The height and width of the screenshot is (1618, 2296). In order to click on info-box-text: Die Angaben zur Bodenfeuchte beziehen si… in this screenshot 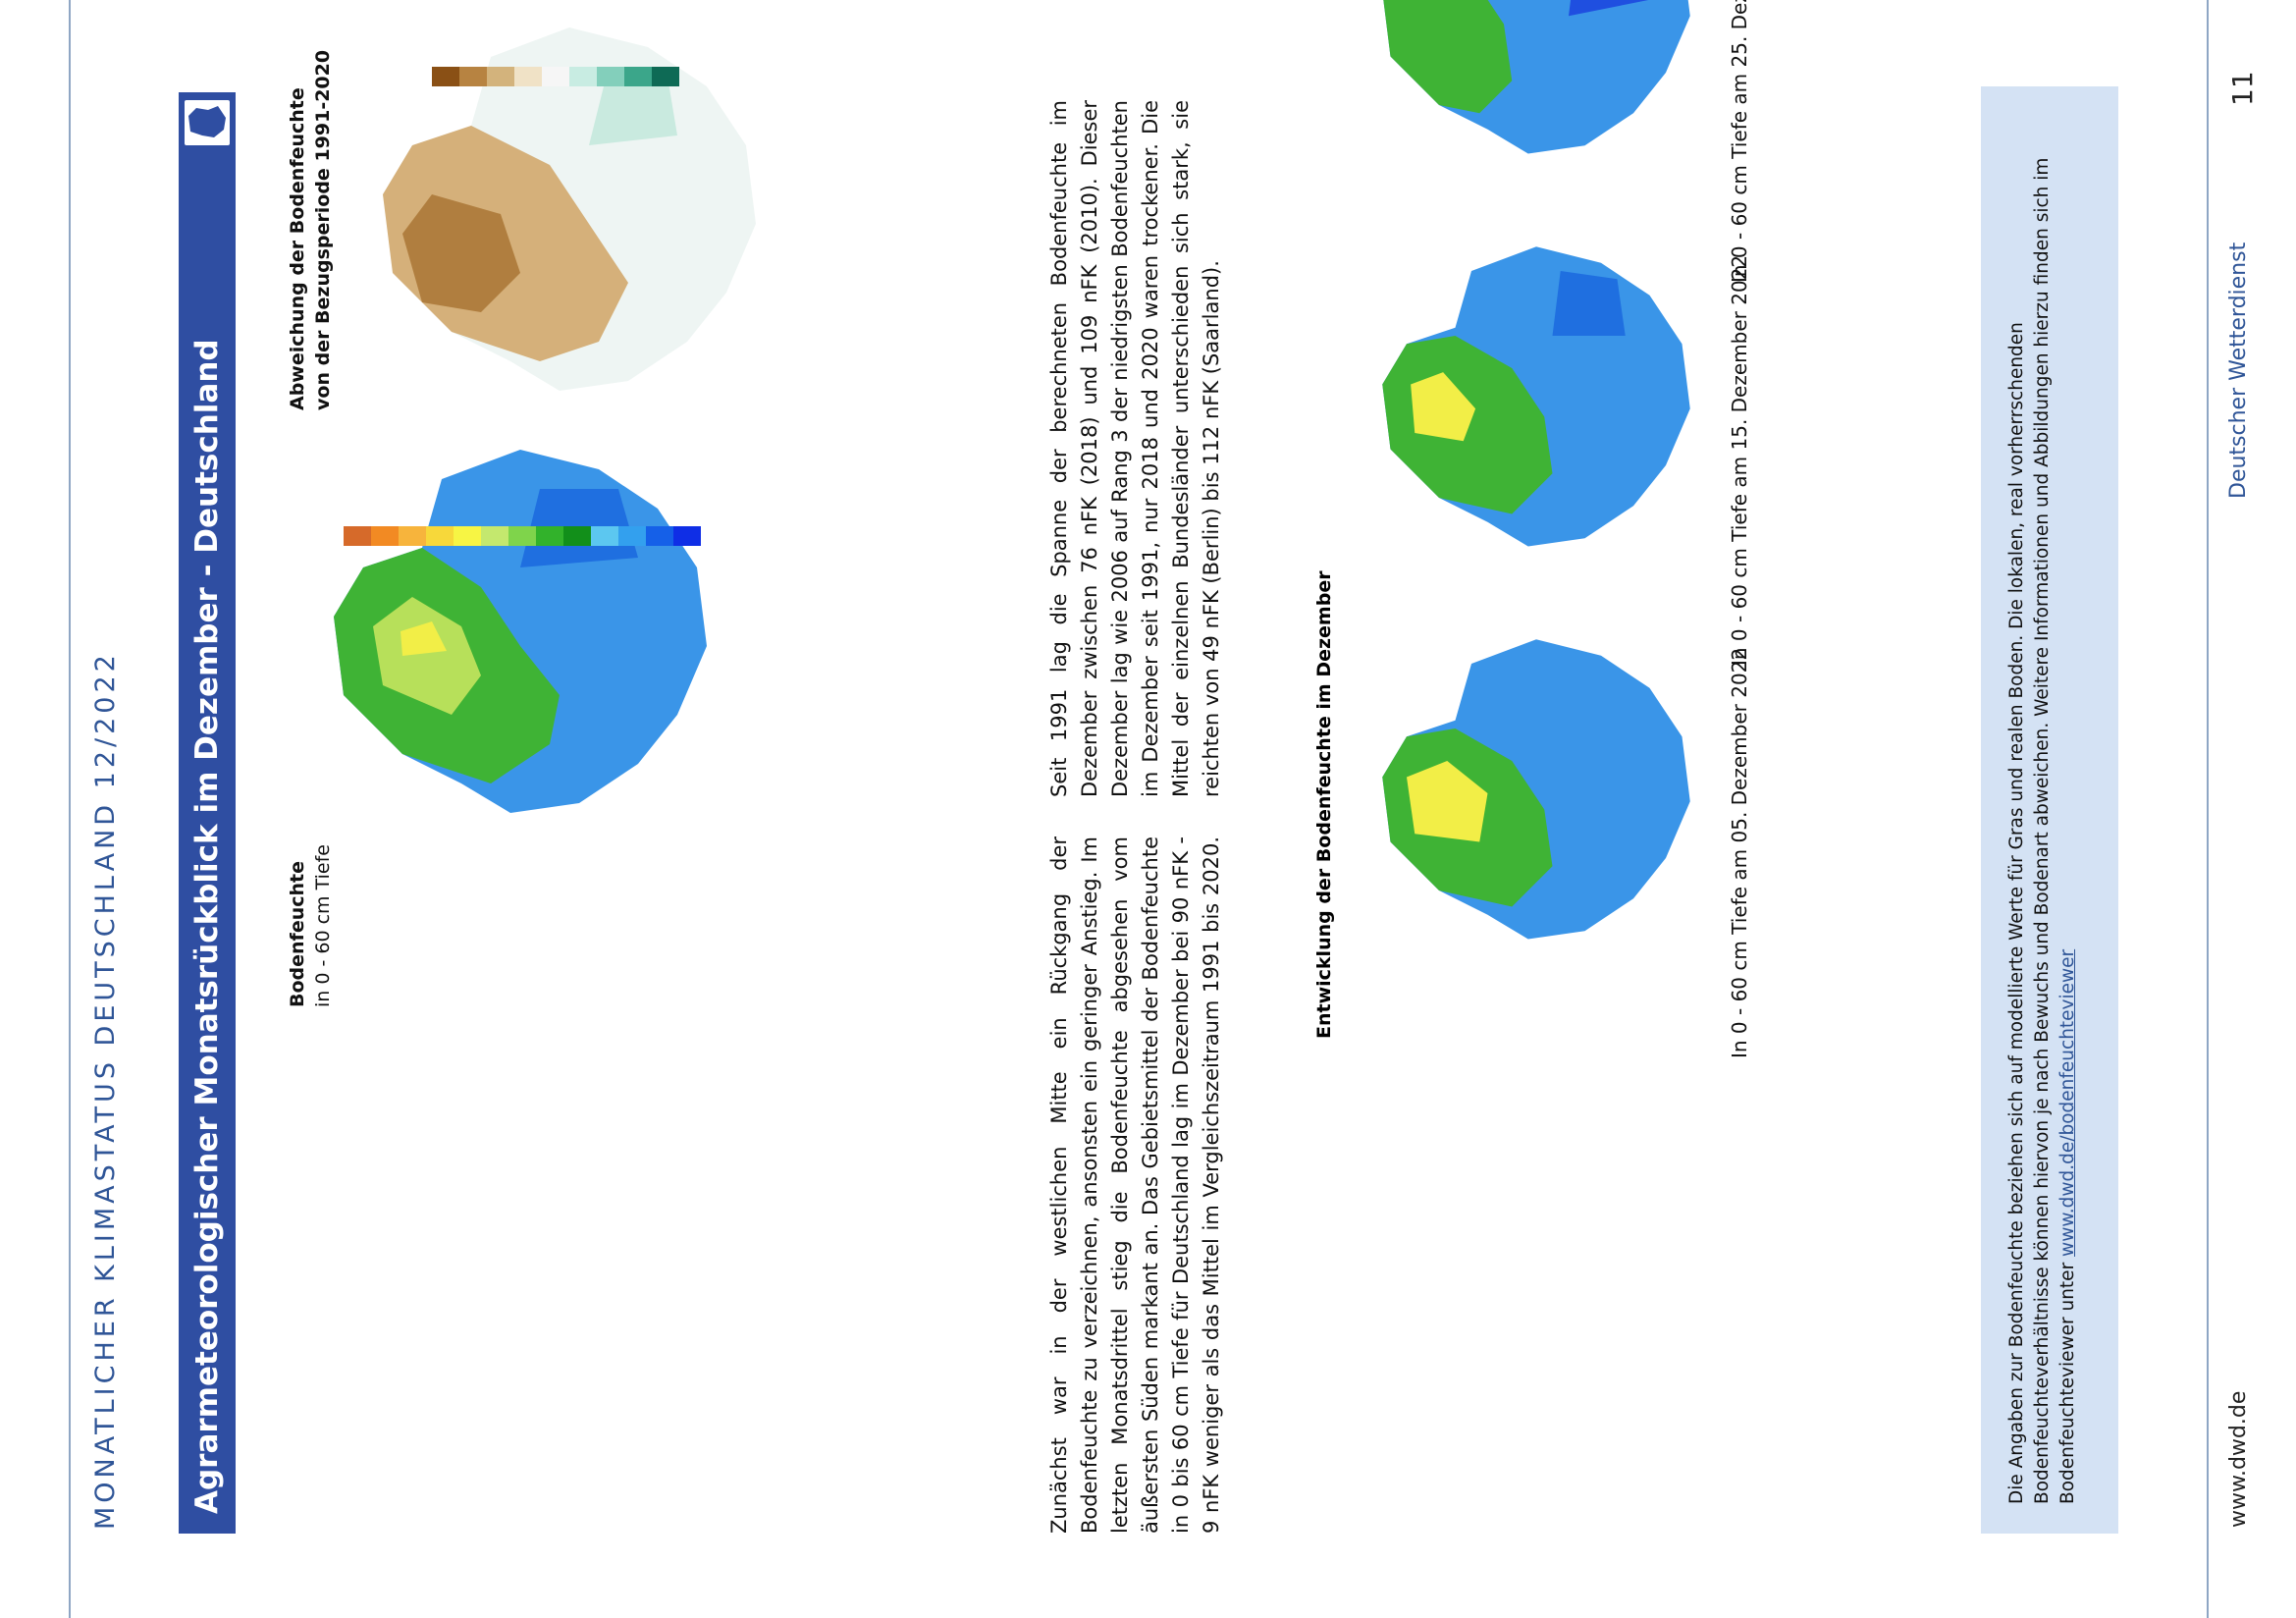, I will do `click(2042, 830)`.